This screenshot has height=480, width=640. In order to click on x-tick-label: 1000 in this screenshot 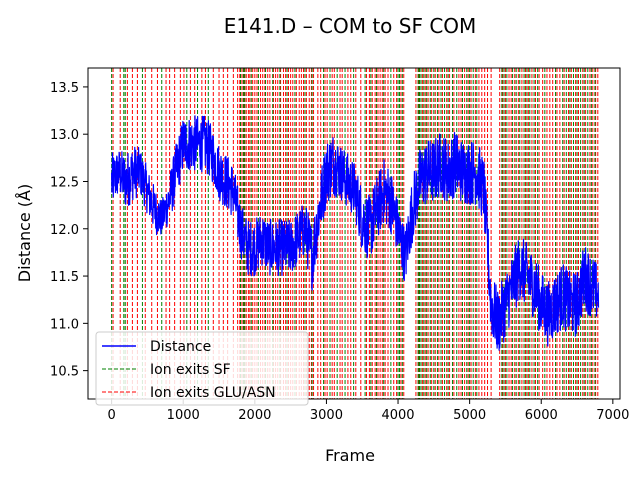, I will do `click(183, 415)`.